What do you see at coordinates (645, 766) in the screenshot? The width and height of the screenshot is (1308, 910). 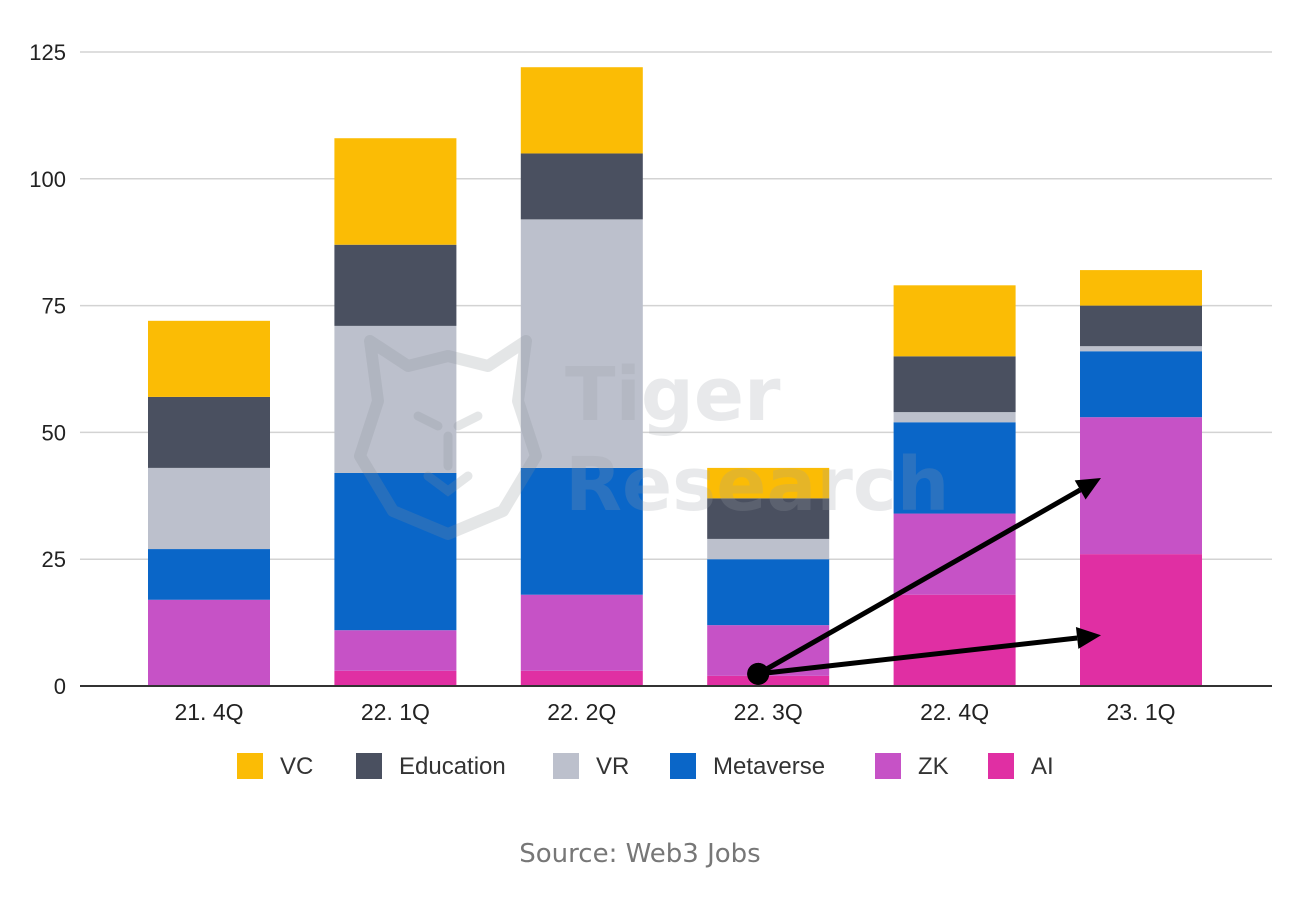 I see `legend: VC Education VR Metaverse ZK AI` at bounding box center [645, 766].